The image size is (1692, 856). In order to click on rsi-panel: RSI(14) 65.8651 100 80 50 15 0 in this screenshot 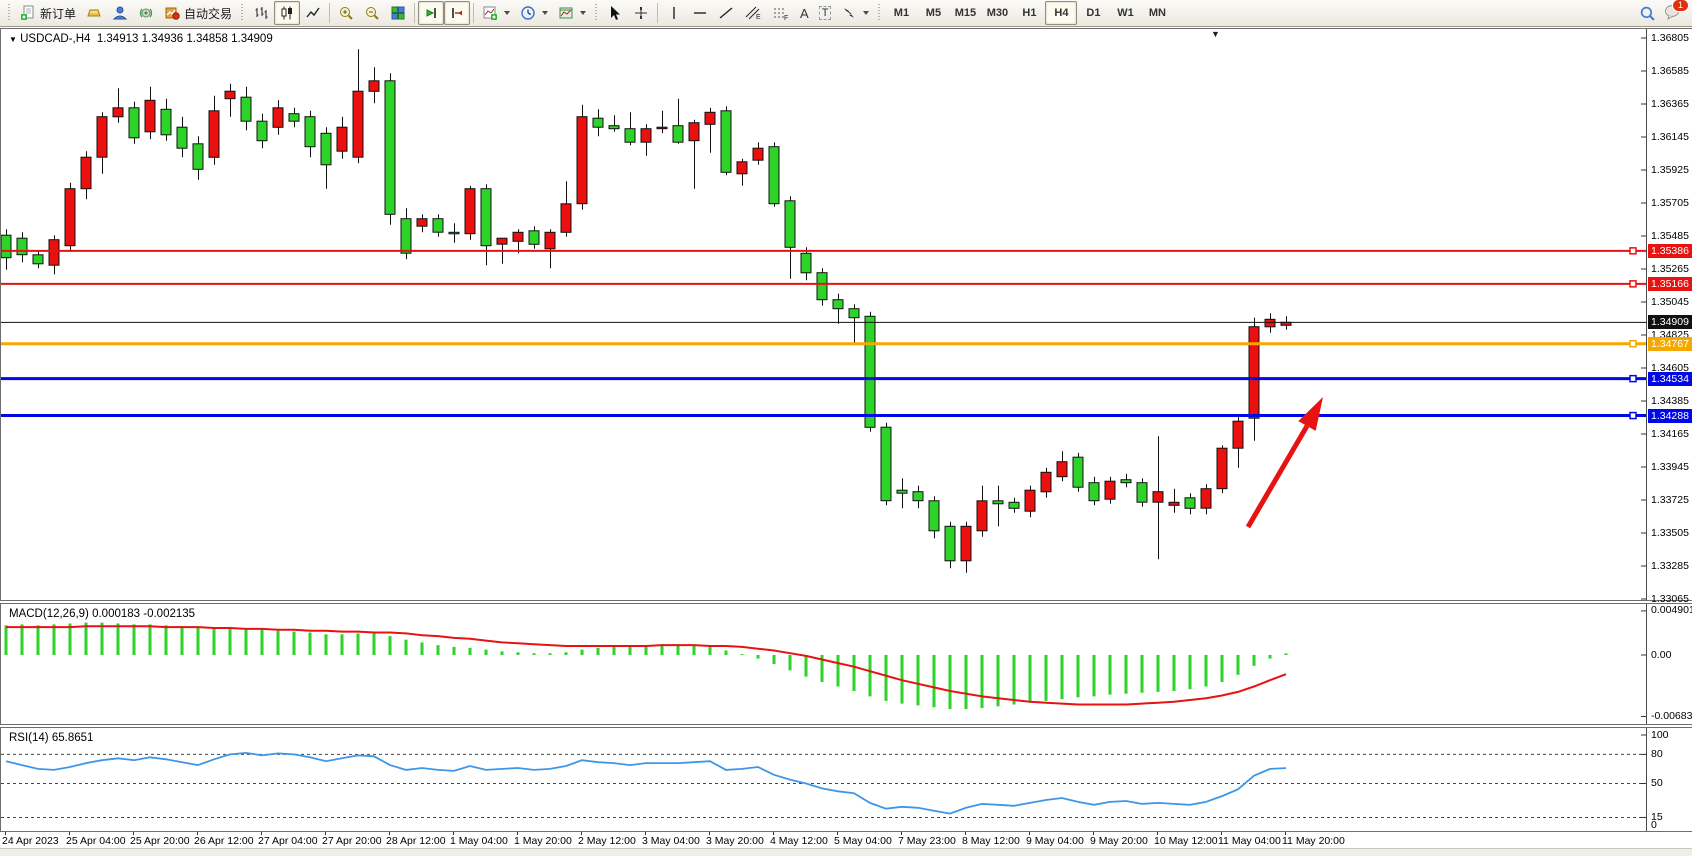, I will do `click(846, 779)`.